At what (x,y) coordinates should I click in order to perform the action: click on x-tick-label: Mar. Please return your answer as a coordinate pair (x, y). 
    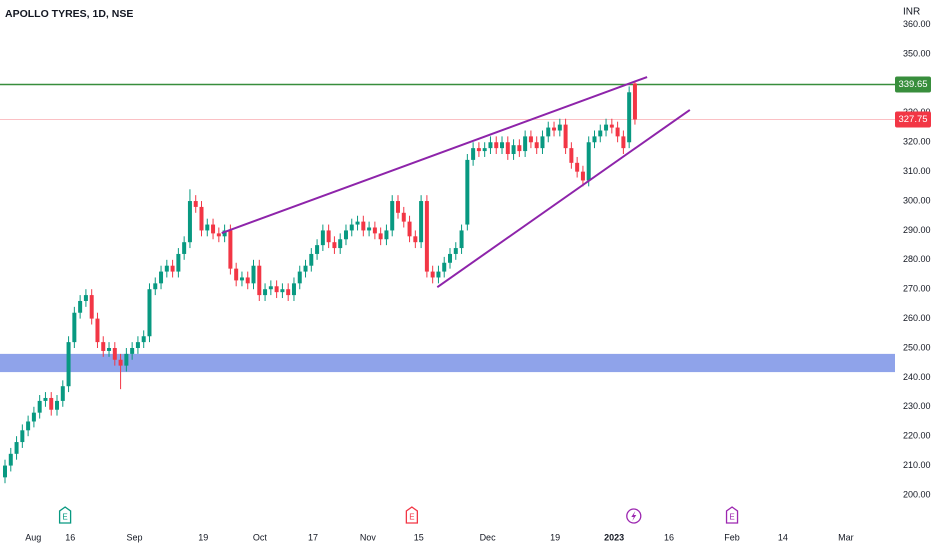
    Looking at the image, I should click on (846, 537).